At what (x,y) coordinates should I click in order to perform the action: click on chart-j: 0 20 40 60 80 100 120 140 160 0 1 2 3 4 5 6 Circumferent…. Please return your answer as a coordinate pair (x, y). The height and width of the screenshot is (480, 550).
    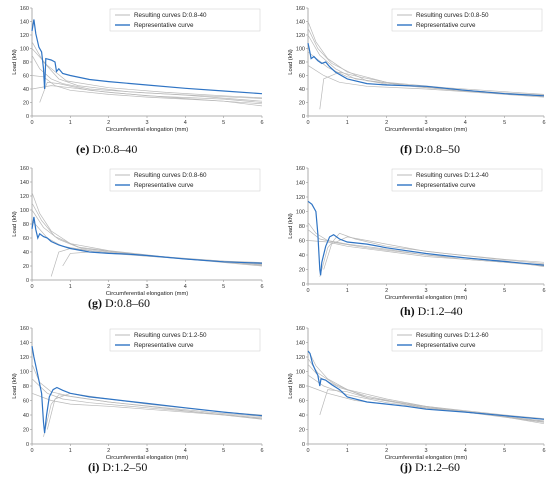
    Looking at the image, I should click on (417, 393).